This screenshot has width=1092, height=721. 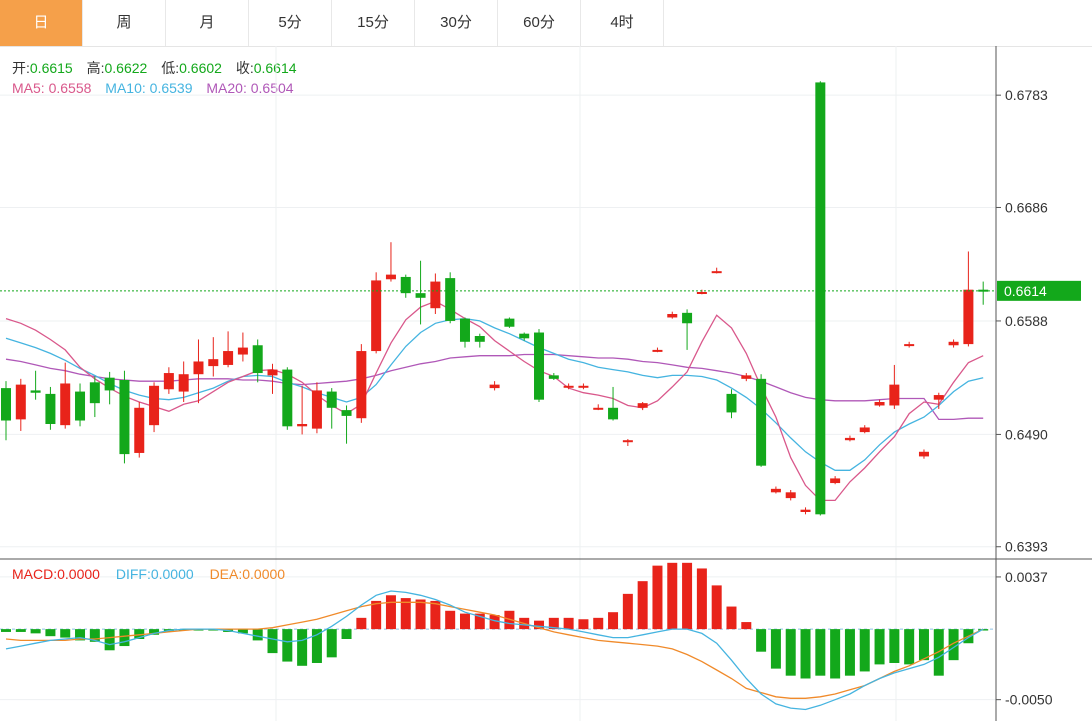 What do you see at coordinates (51, 68) in the screenshot?
I see `open-value: 0.6615` at bounding box center [51, 68].